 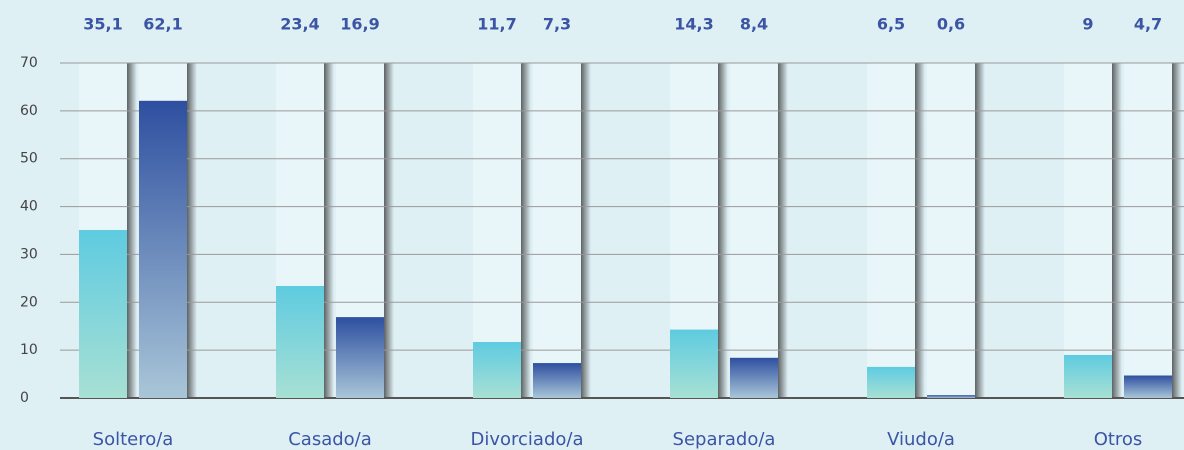 What do you see at coordinates (29, 63) in the screenshot?
I see `y-tick-label: 70` at bounding box center [29, 63].